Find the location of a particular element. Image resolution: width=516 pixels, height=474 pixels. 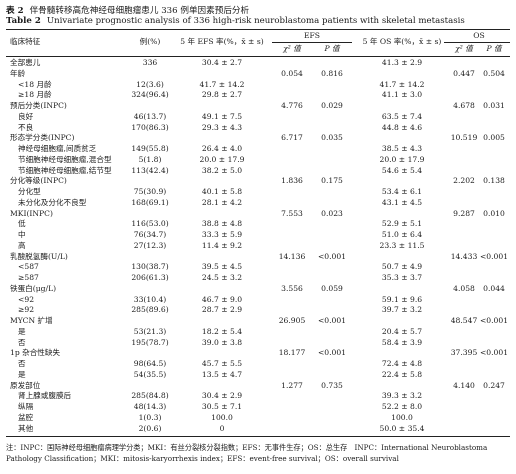

cell: 53.4 ± 6.1 is located at coordinates (402, 191).